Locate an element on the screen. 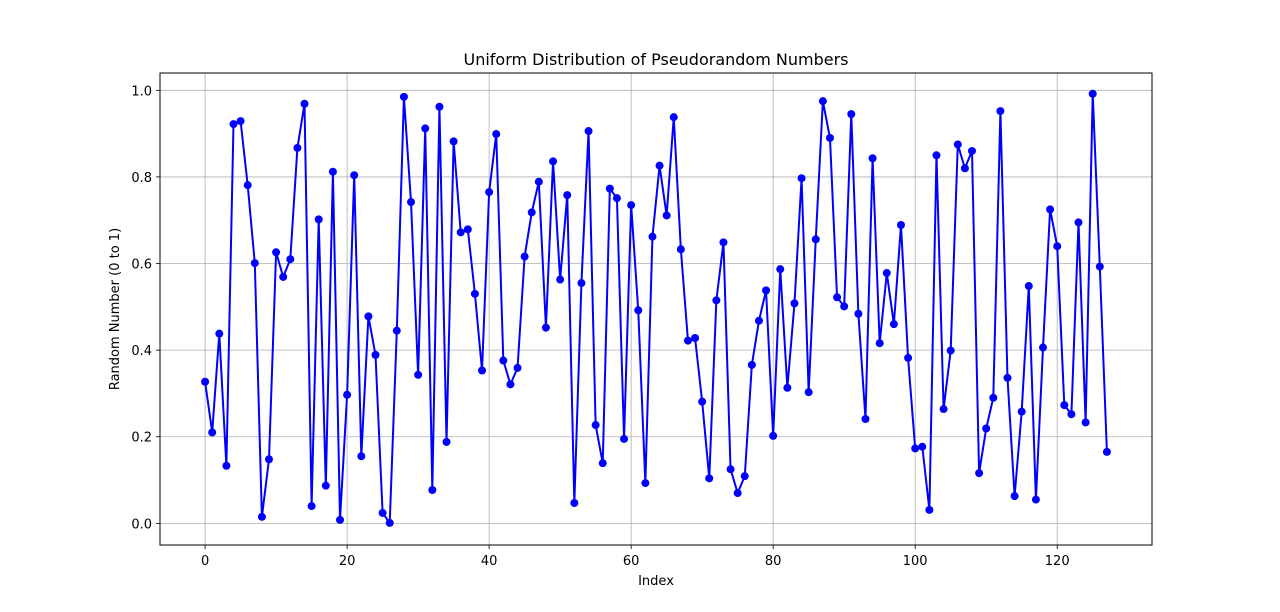  x-axis-label: Index is located at coordinates (656, 581).